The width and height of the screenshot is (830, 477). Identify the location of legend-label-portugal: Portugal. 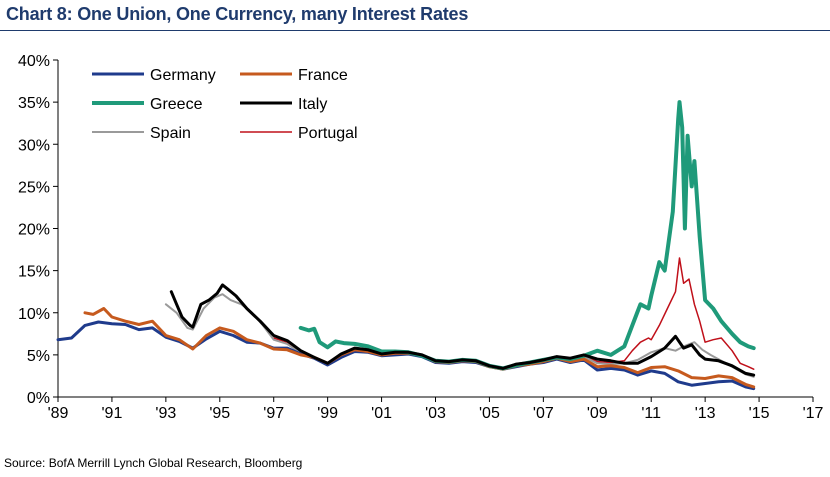
(328, 133).